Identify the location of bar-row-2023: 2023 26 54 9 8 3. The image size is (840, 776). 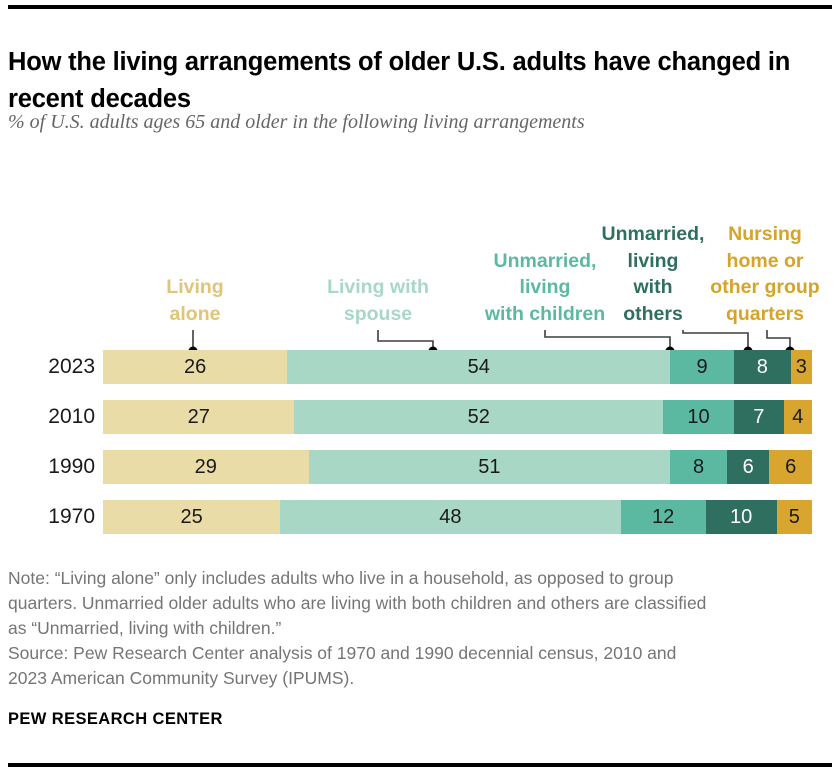
(420, 367).